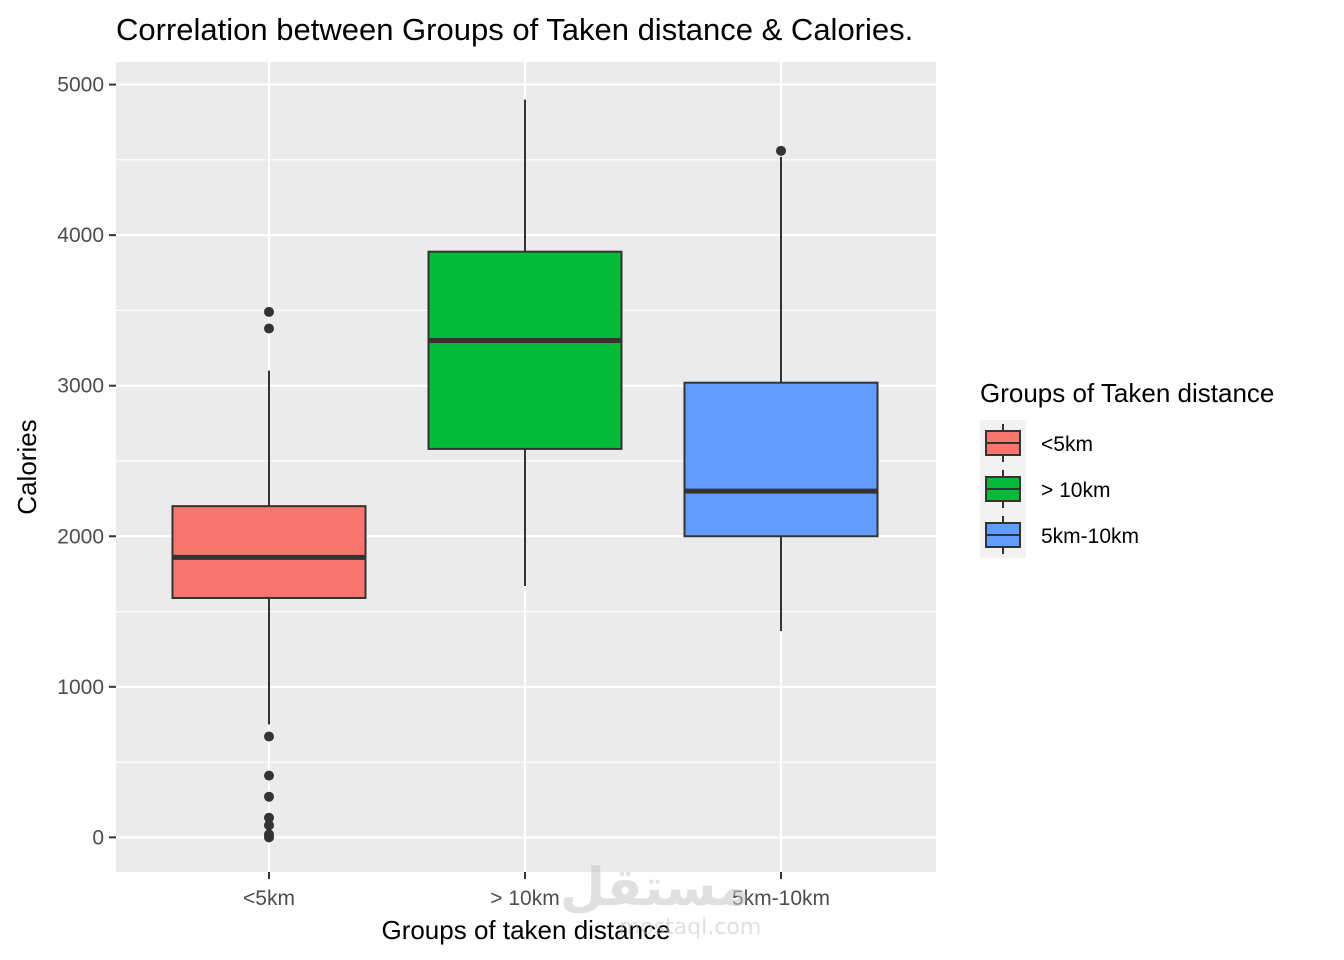  Describe the element at coordinates (80, 687) in the screenshot. I see `y-tick-label: 1000` at that location.